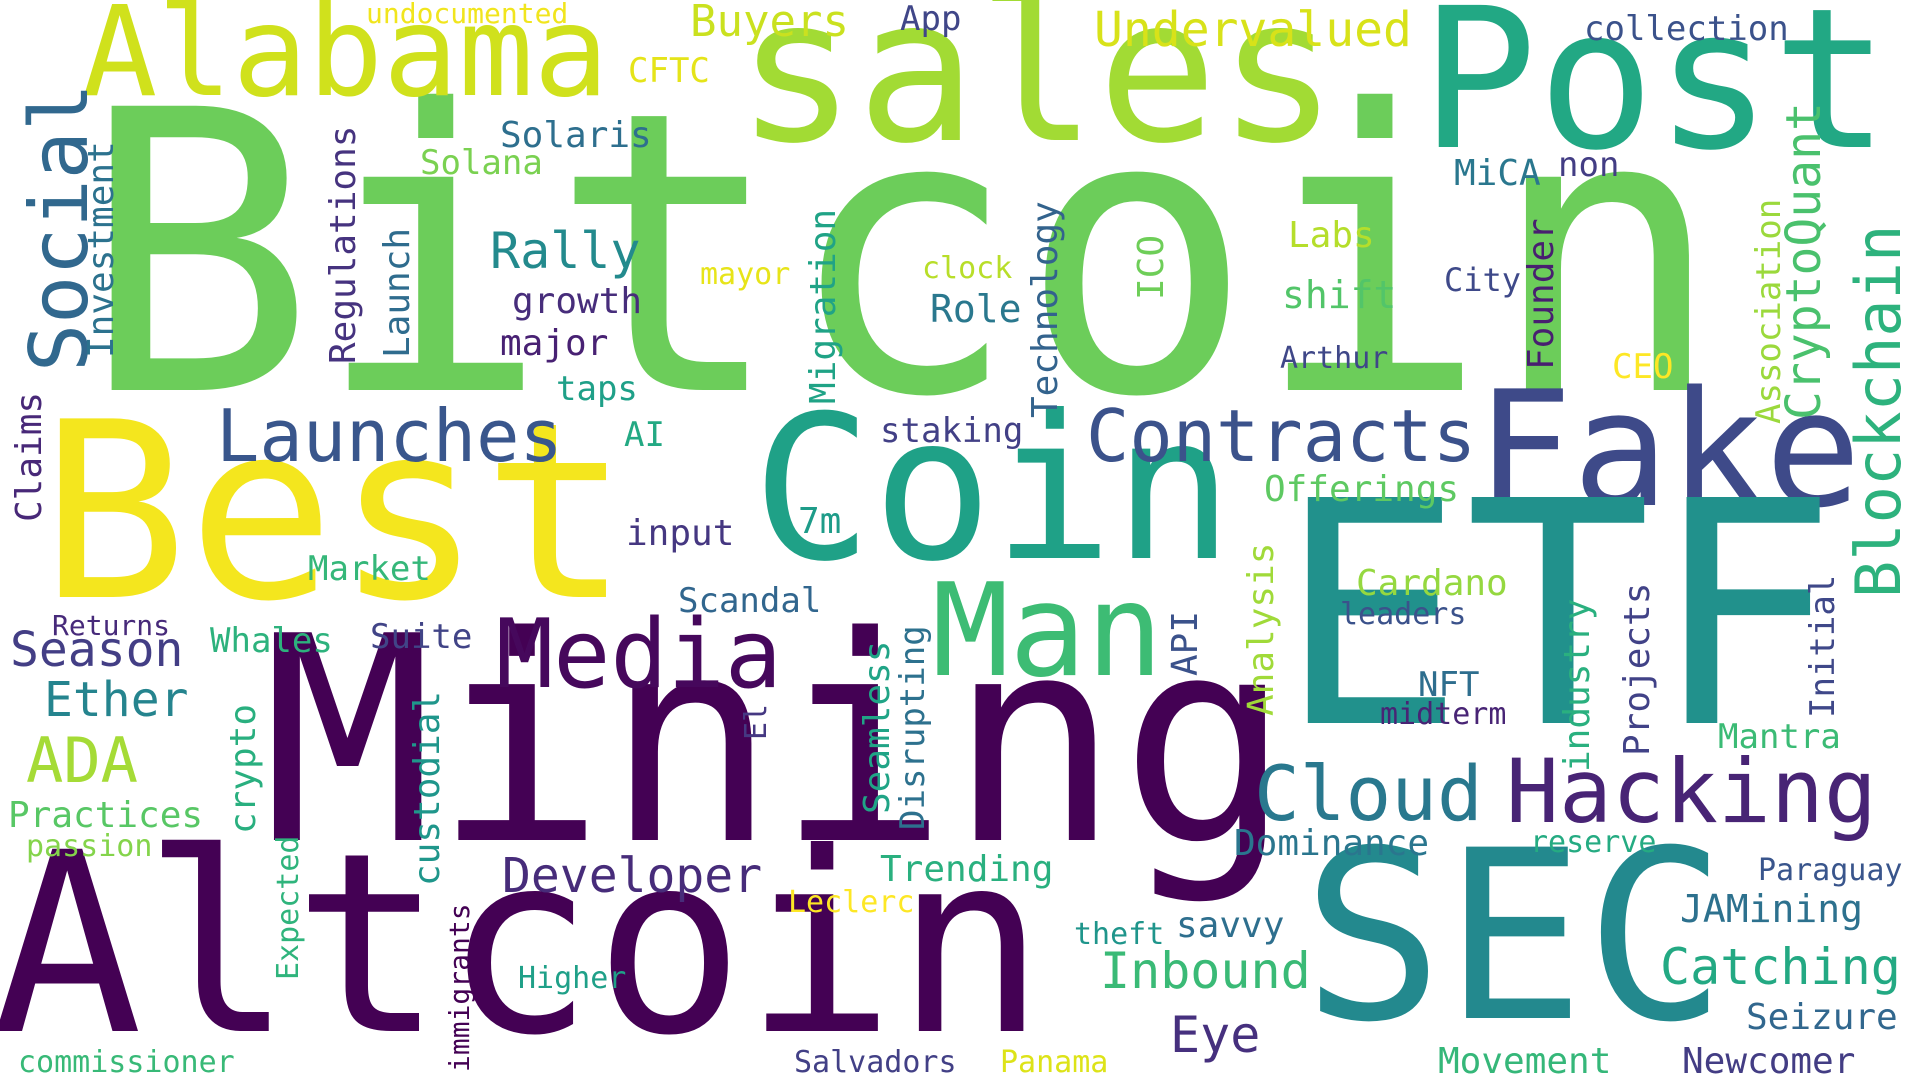  I want to click on word-trending: Trending, so click(967, 869).